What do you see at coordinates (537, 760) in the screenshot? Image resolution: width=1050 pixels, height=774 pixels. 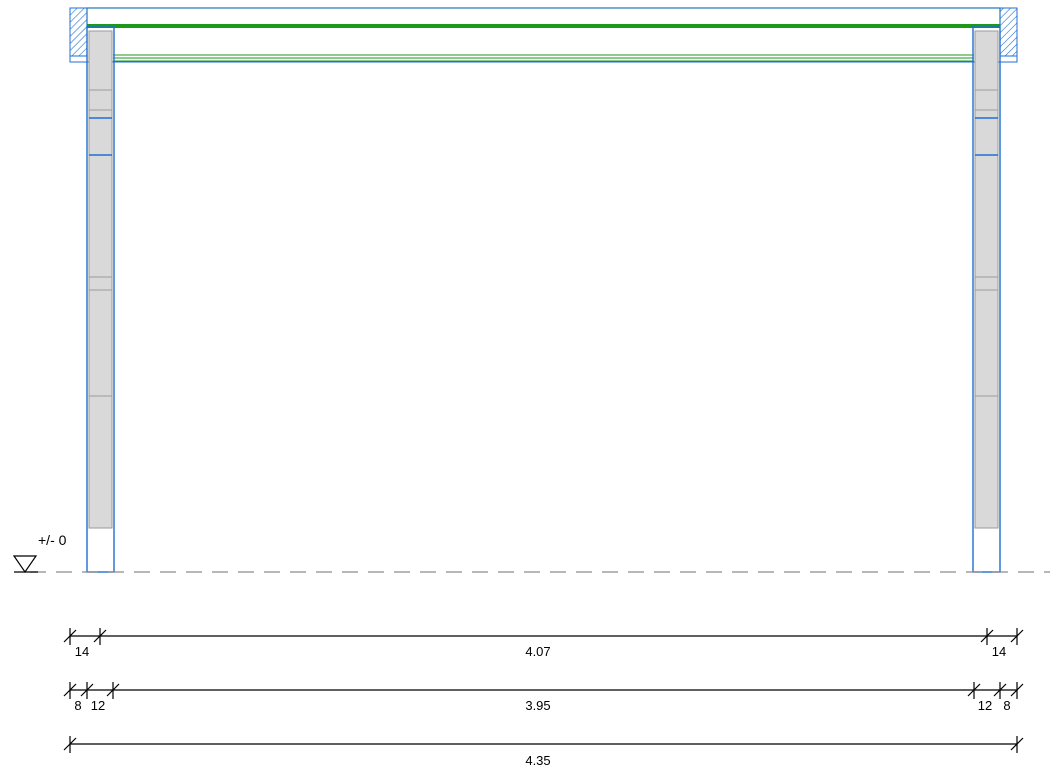 I see `dim-row3-total: 4.35` at bounding box center [537, 760].